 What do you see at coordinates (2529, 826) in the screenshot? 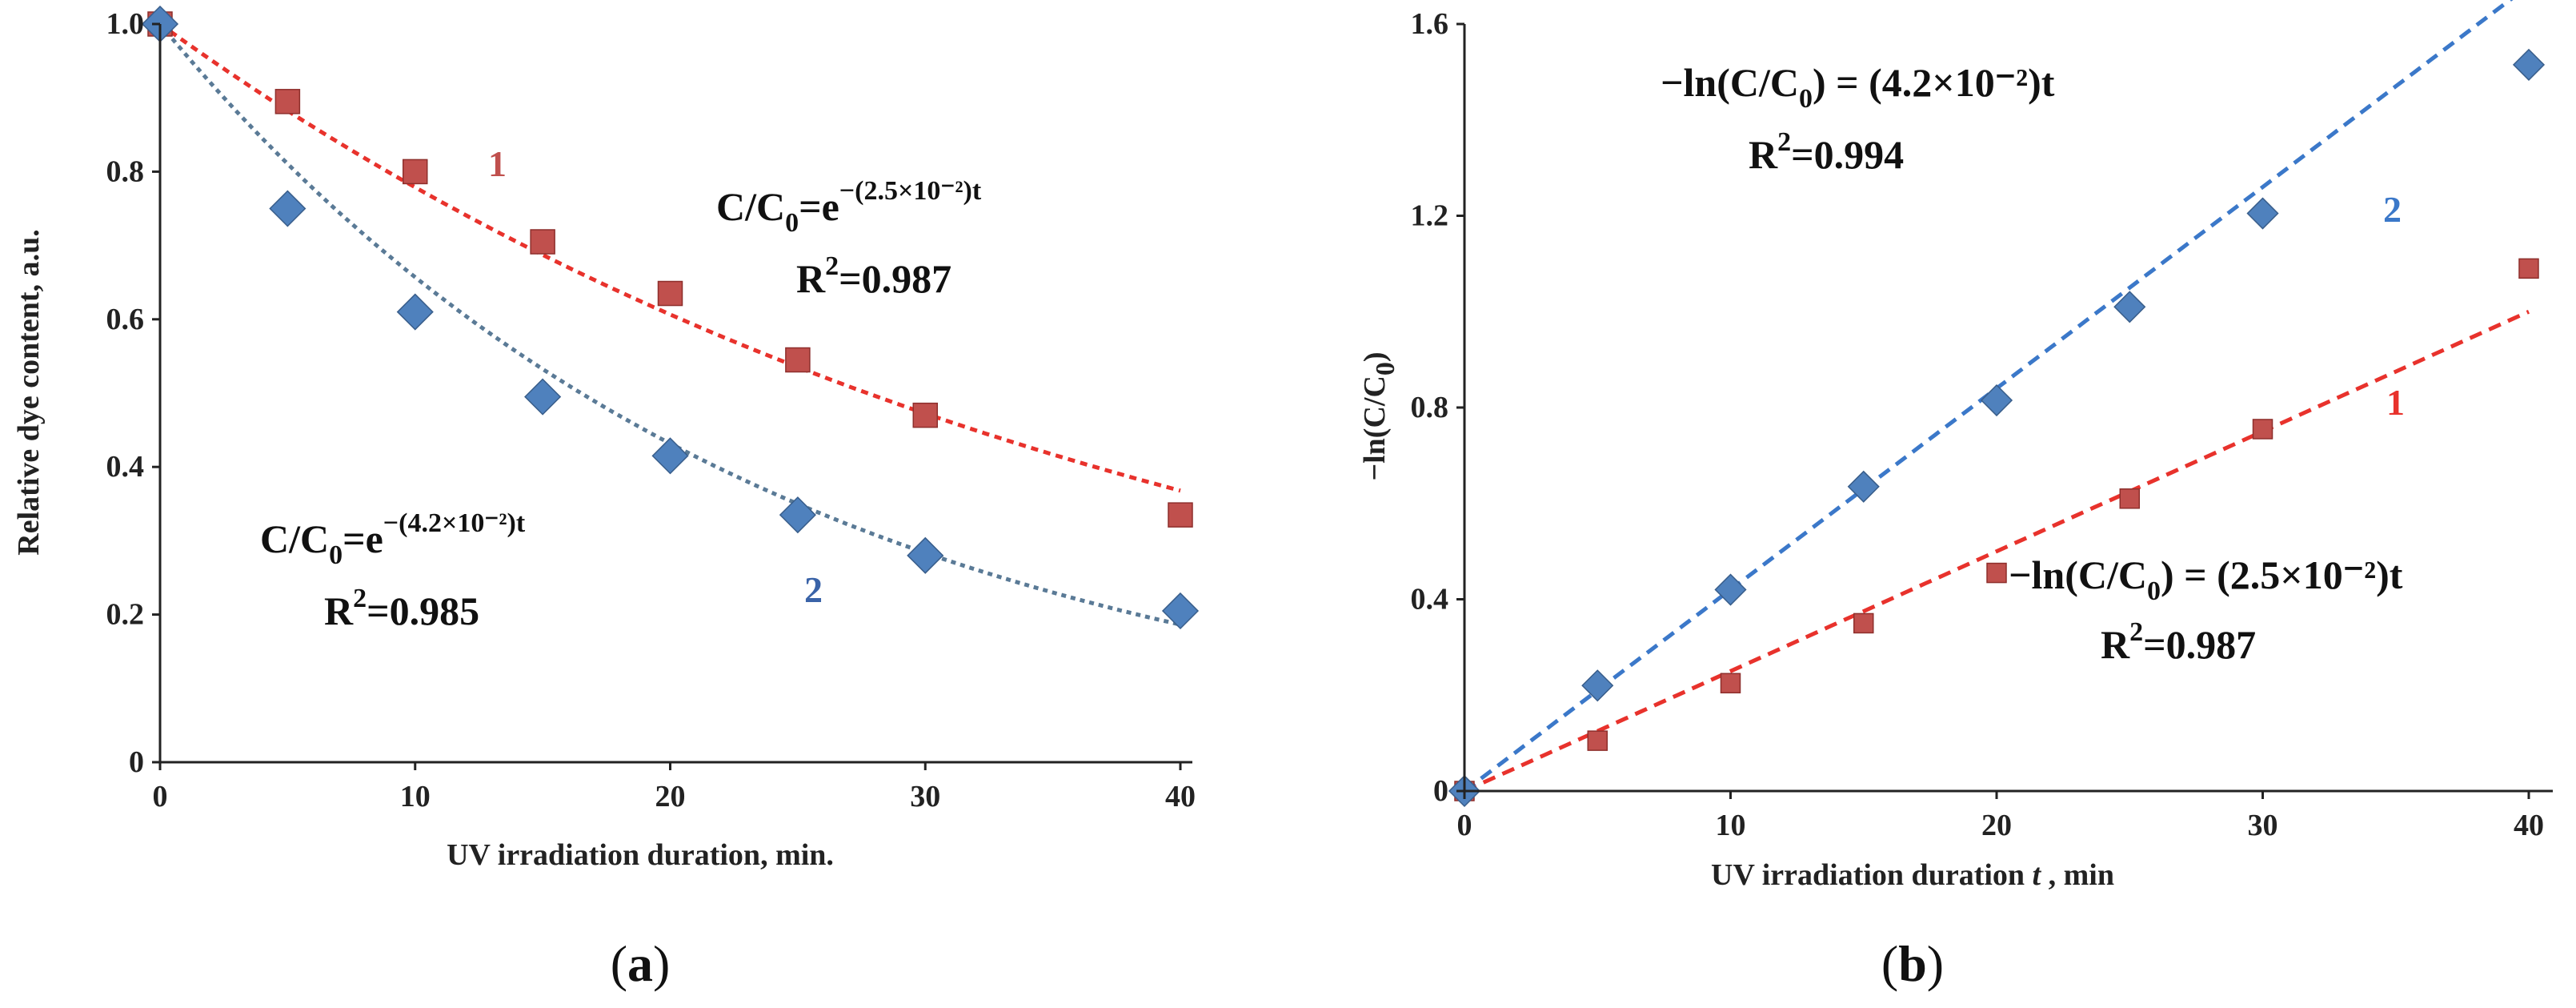
I see `panel-b-x-tick-label: 40` at bounding box center [2529, 826].